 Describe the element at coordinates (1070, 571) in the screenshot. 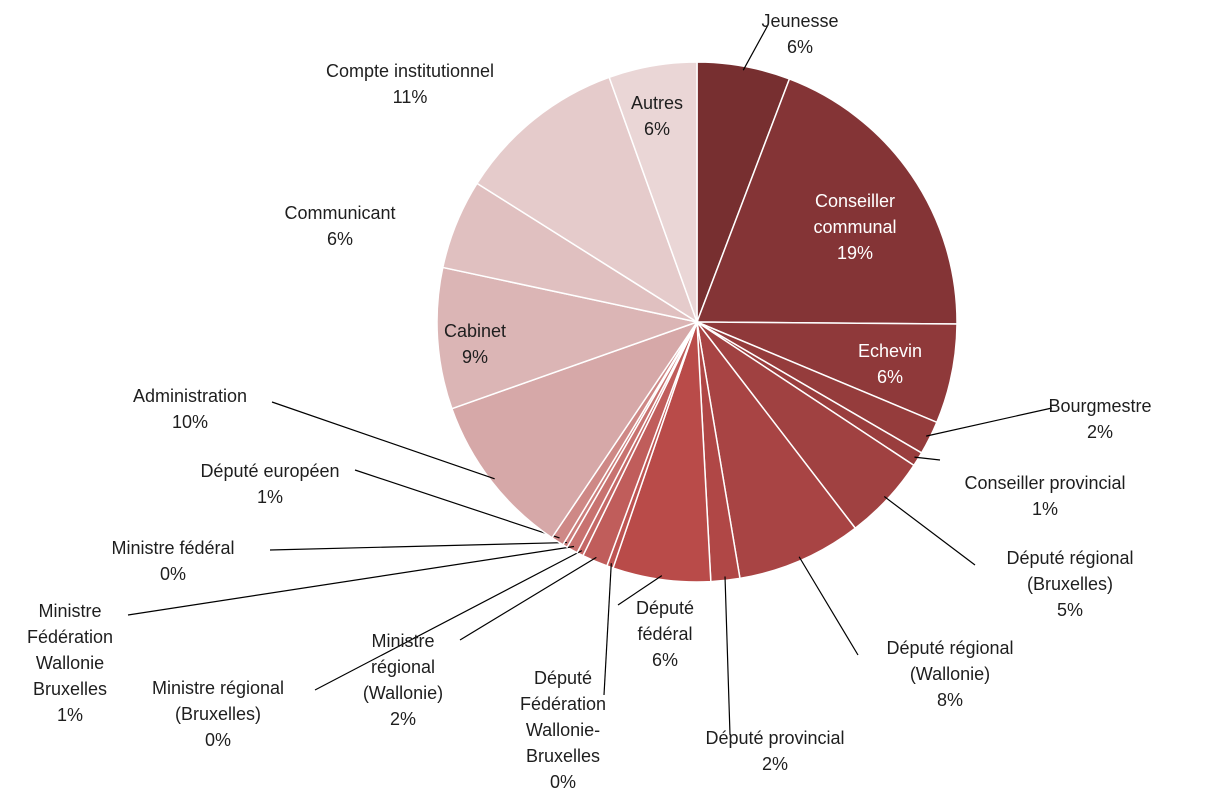

I see `category-label: Député régional (Bruxelles)` at that location.